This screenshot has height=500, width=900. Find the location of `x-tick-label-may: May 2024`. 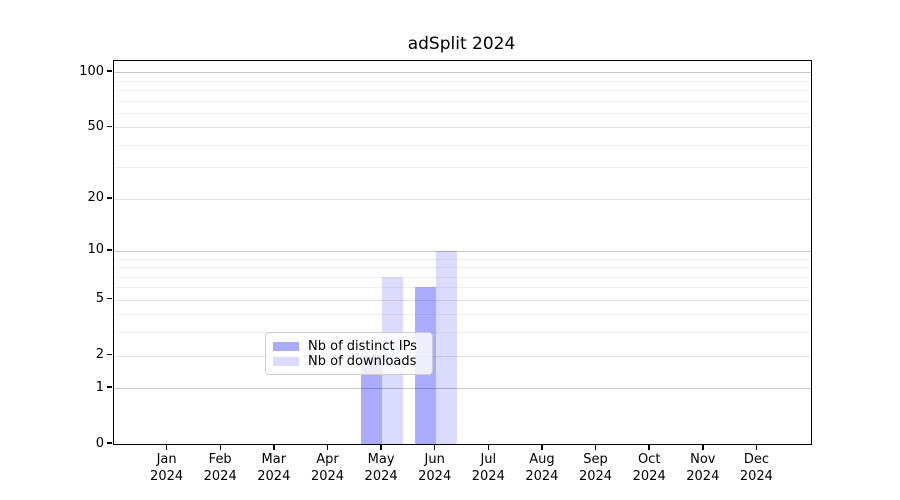

x-tick-label-may: May 2024 is located at coordinates (381, 468).